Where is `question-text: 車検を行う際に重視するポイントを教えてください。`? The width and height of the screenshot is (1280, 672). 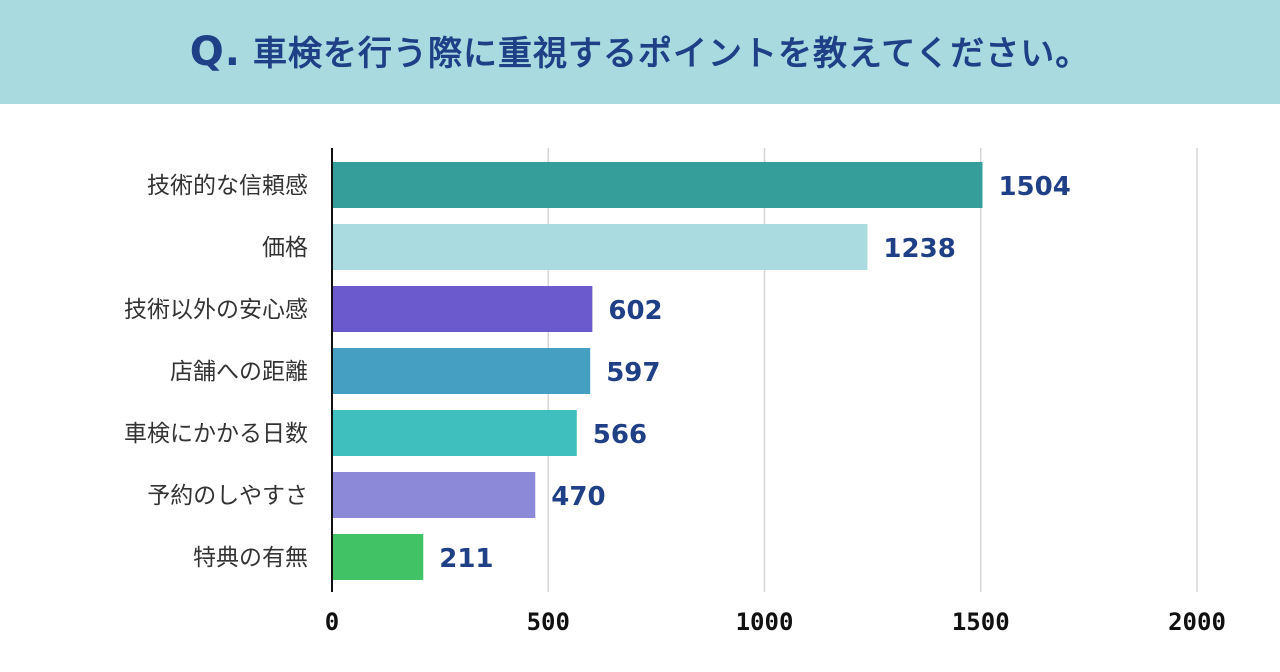
question-text: 車検を行う際に重視するポイントを教えてください。 is located at coordinates (671, 54).